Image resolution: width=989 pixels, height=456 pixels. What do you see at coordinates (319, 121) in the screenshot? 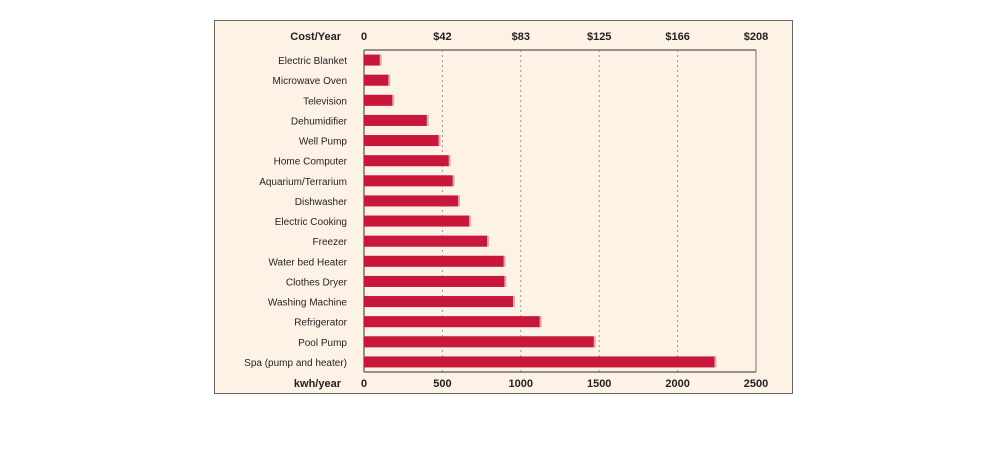
I see `category-label: Dehumidifier` at bounding box center [319, 121].